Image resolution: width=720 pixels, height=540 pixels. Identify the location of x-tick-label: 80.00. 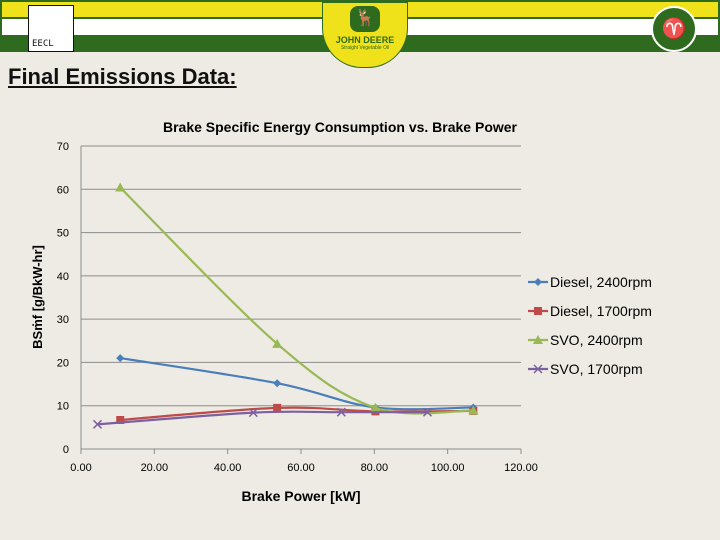
(375, 468).